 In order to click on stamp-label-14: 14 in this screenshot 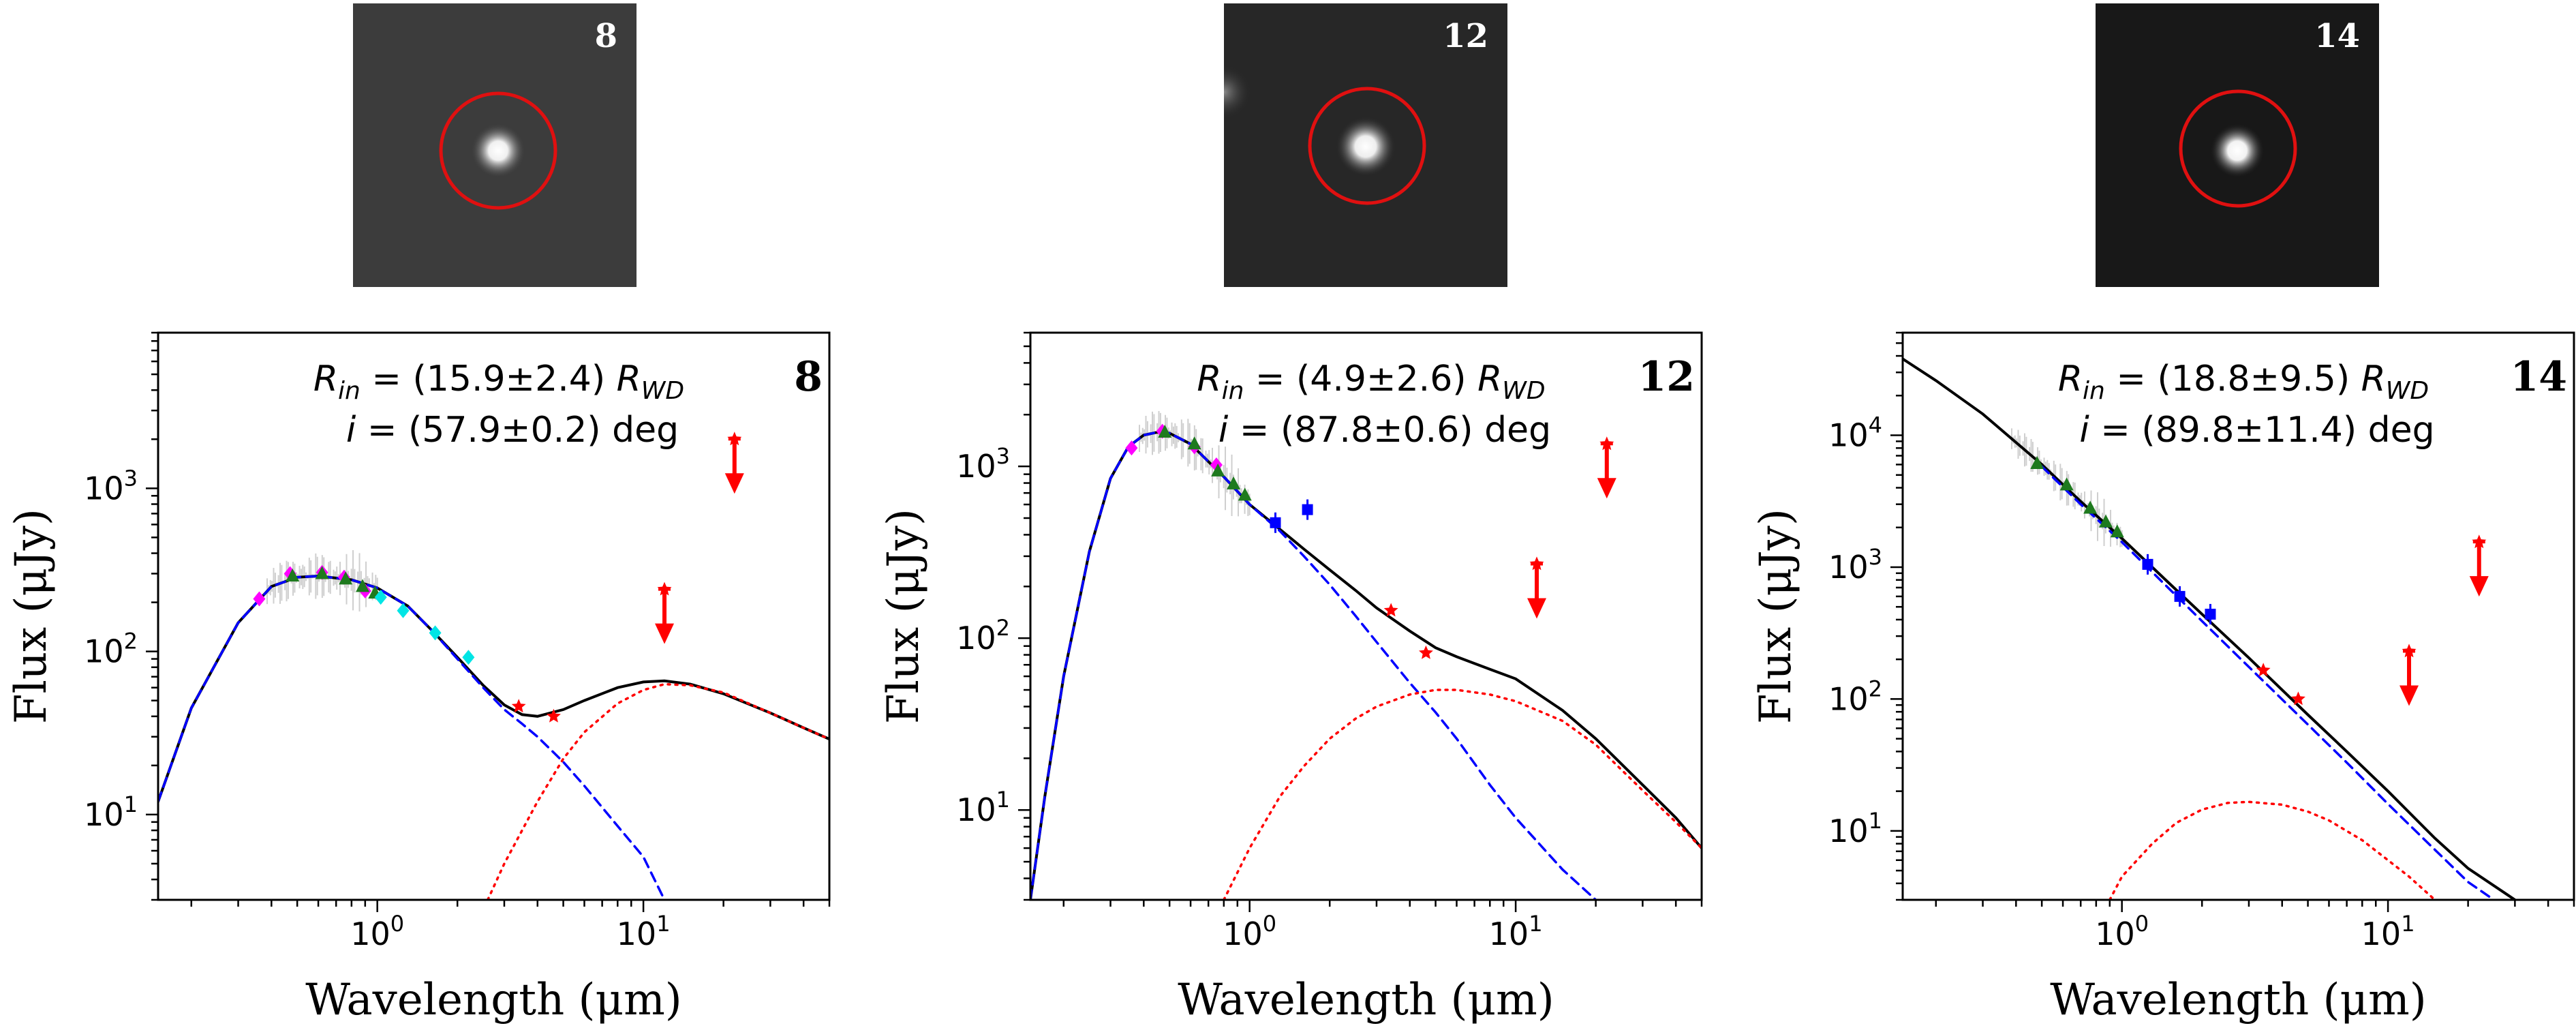, I will do `click(2337, 36)`.